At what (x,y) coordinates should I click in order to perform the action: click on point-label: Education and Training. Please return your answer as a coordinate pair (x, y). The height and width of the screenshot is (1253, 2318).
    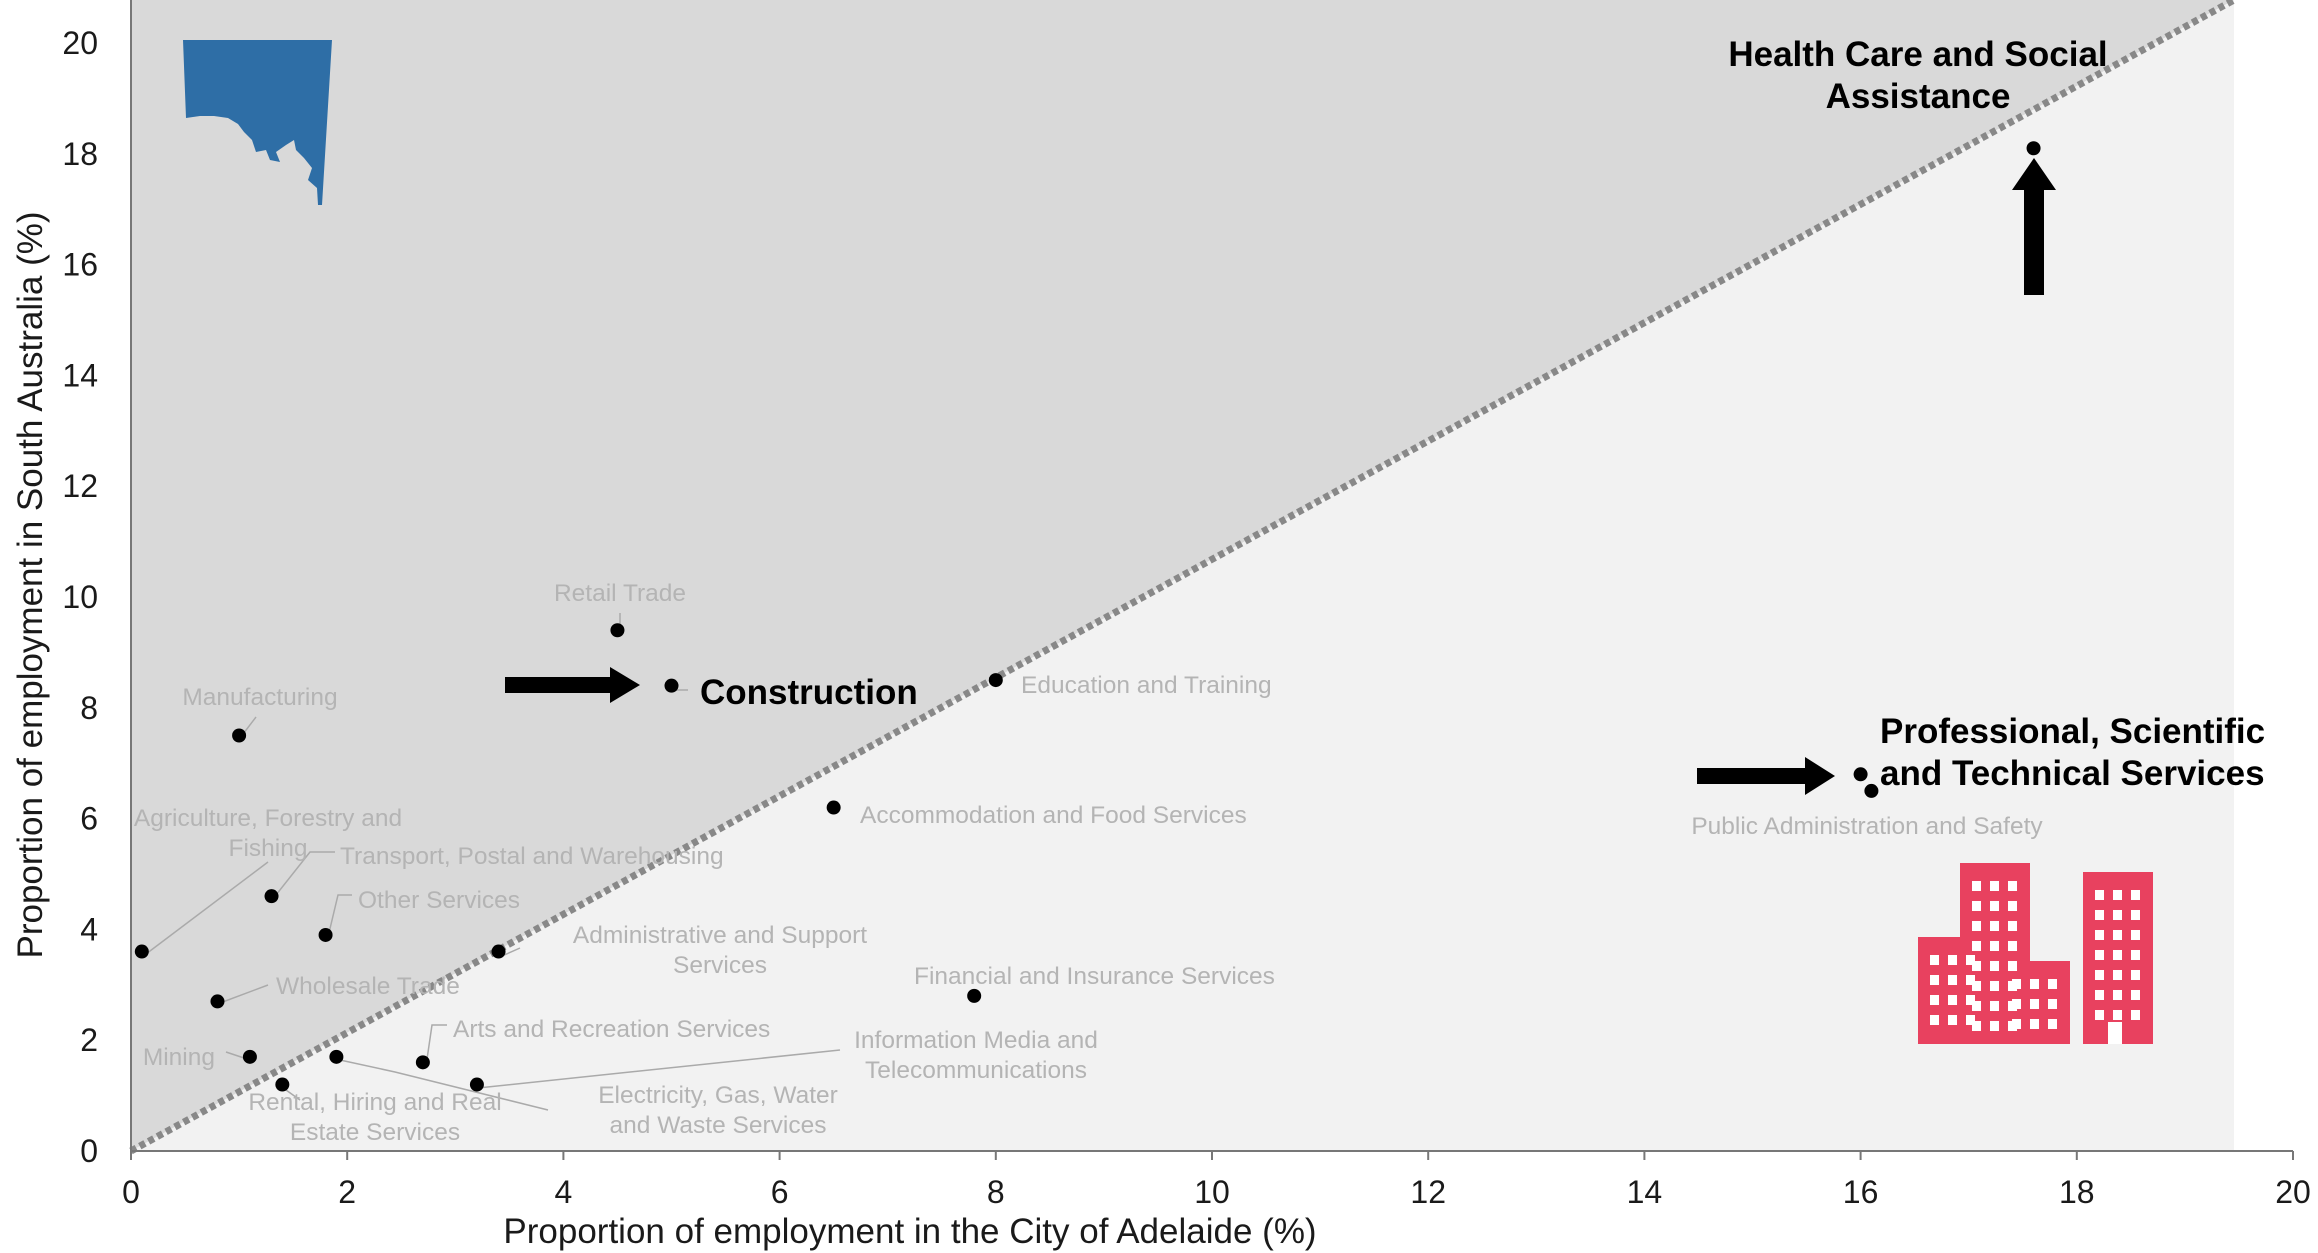
    Looking at the image, I should click on (1146, 685).